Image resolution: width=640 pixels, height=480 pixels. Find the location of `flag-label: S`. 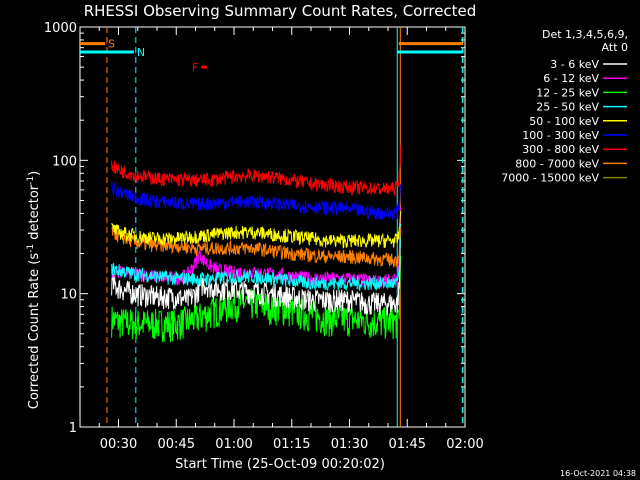

flag-label: S is located at coordinates (111, 44).